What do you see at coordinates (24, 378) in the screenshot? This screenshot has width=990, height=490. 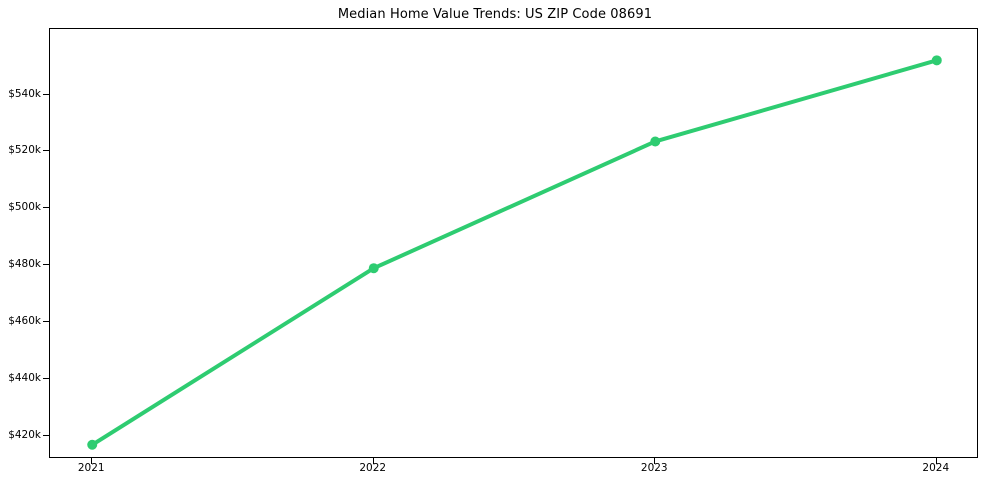 I see `y-axis-tick-label: $440k` at bounding box center [24, 378].